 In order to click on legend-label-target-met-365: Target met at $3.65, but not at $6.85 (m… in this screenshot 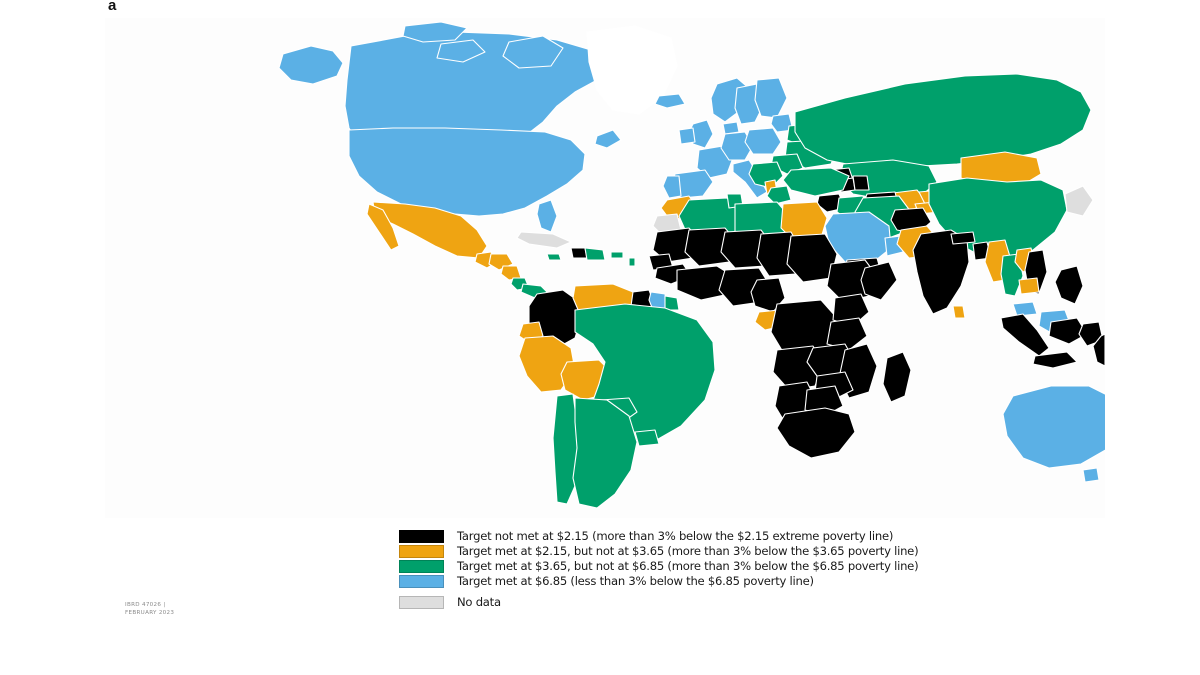, I will do `click(688, 566)`.